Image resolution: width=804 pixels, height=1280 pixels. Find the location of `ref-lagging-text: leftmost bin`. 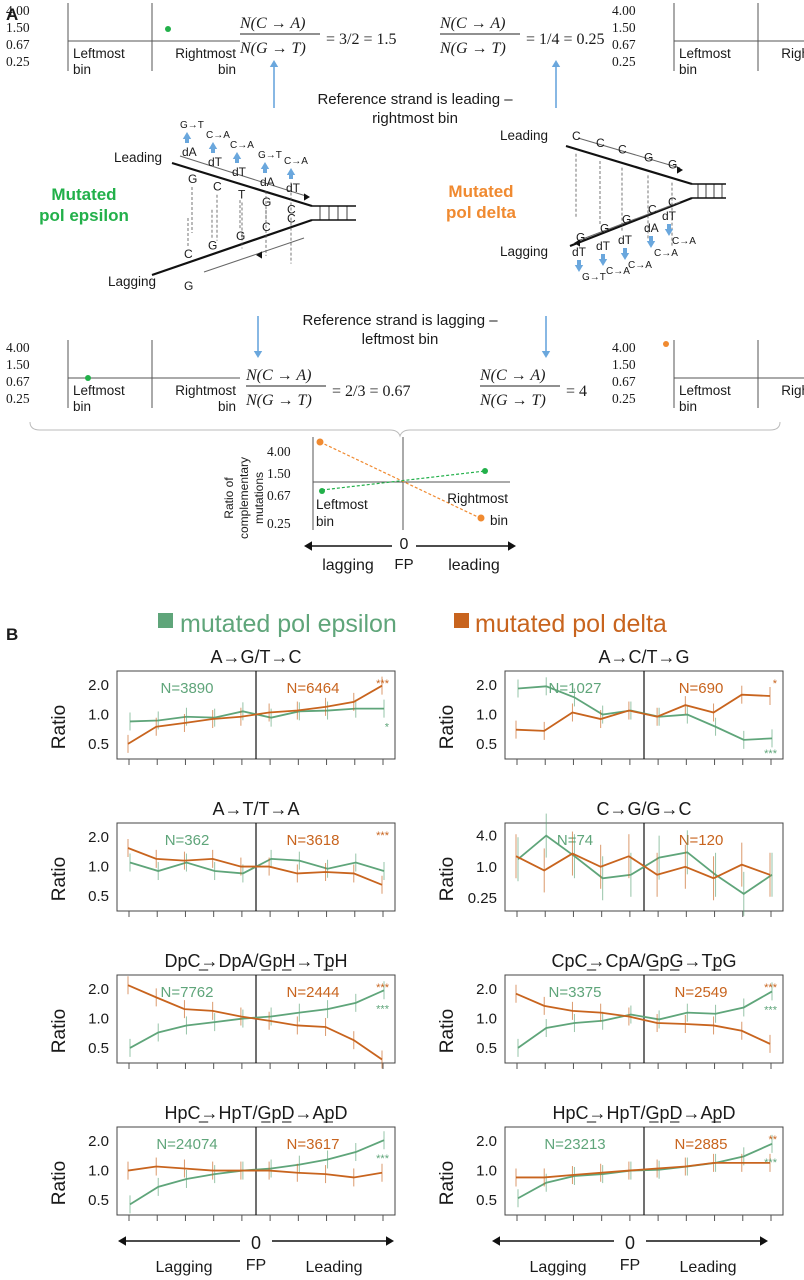

ref-lagging-text: leftmost bin is located at coordinates (400, 339).